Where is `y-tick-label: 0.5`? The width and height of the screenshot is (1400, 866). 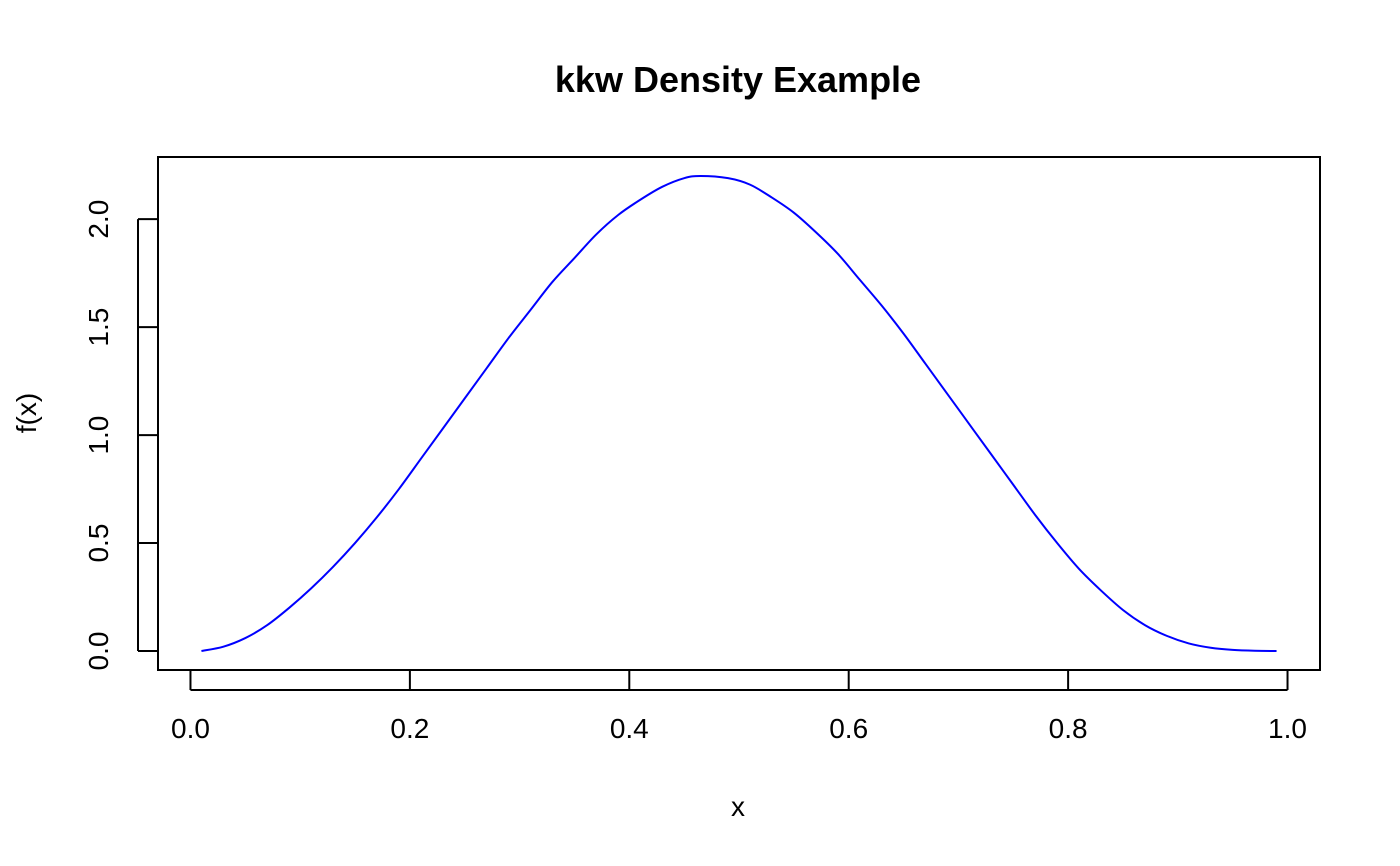
y-tick-label: 0.5 is located at coordinates (98, 543).